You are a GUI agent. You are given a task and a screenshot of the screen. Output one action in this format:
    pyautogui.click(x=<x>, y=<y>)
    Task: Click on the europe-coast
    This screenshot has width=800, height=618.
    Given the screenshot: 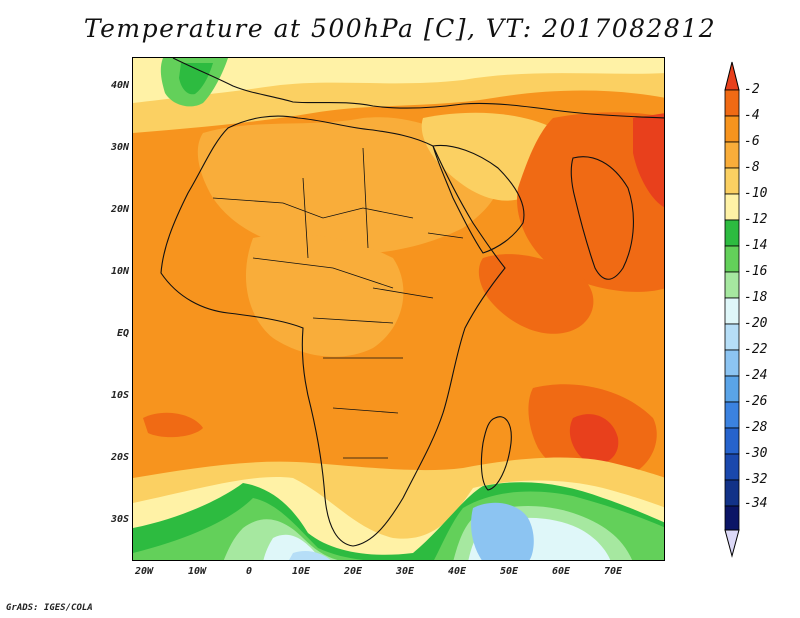 What is the action you would take?
    pyautogui.click(x=418, y=88)
    